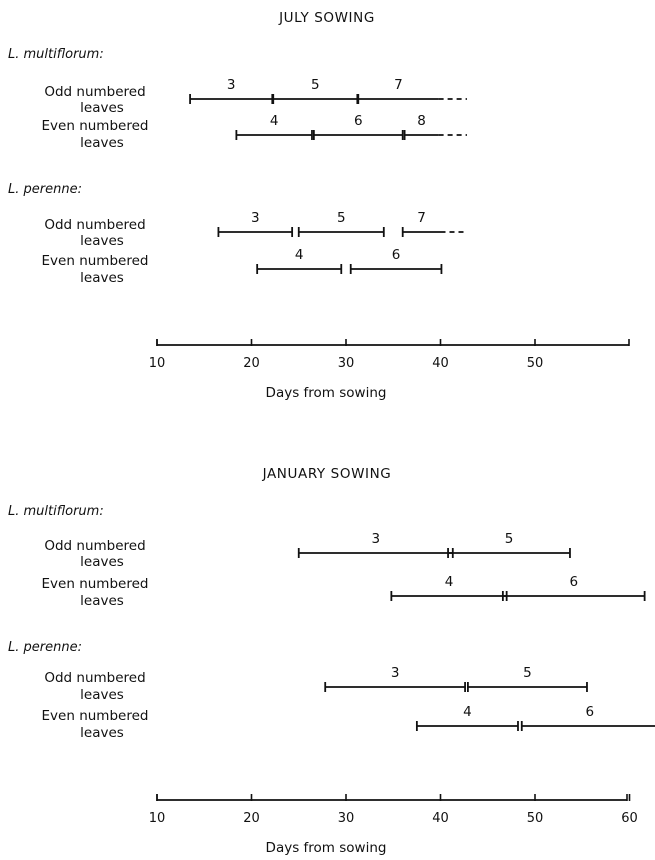 This screenshot has height=860, width=655. Describe the element at coordinates (327, 474) in the screenshot. I see `chart-title: JANUARY SOWING` at that location.